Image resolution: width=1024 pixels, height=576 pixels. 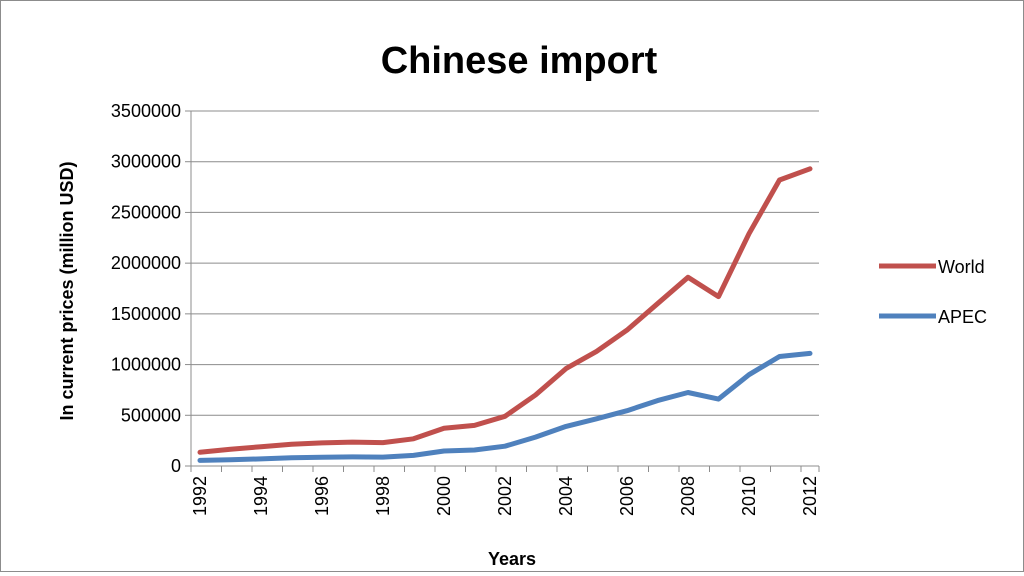 What do you see at coordinates (505, 496) in the screenshot?
I see `x-tick-label: 2002` at bounding box center [505, 496].